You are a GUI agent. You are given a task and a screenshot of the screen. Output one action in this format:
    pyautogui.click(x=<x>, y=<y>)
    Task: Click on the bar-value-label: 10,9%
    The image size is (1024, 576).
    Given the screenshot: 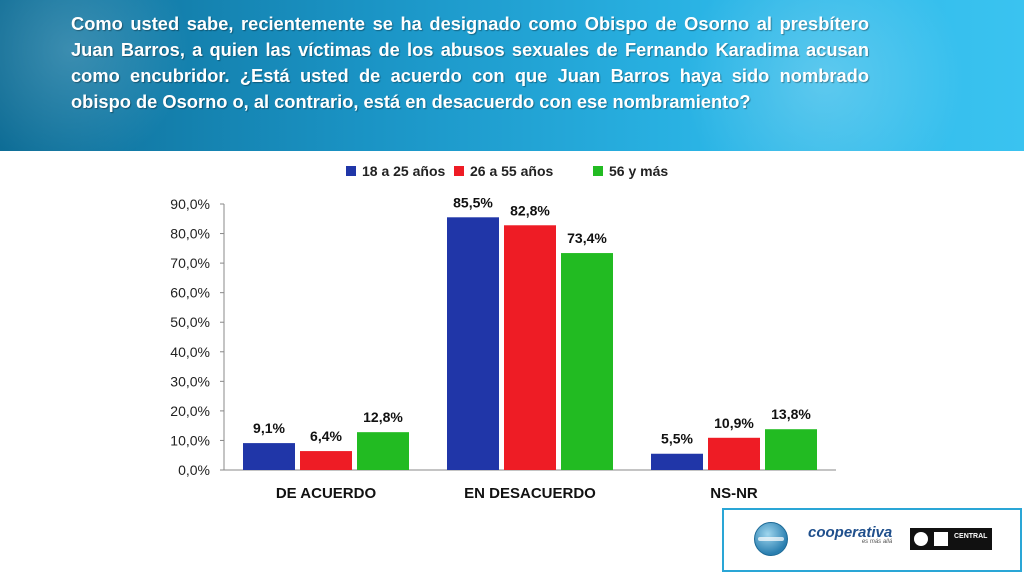 What is the action you would take?
    pyautogui.click(x=734, y=423)
    